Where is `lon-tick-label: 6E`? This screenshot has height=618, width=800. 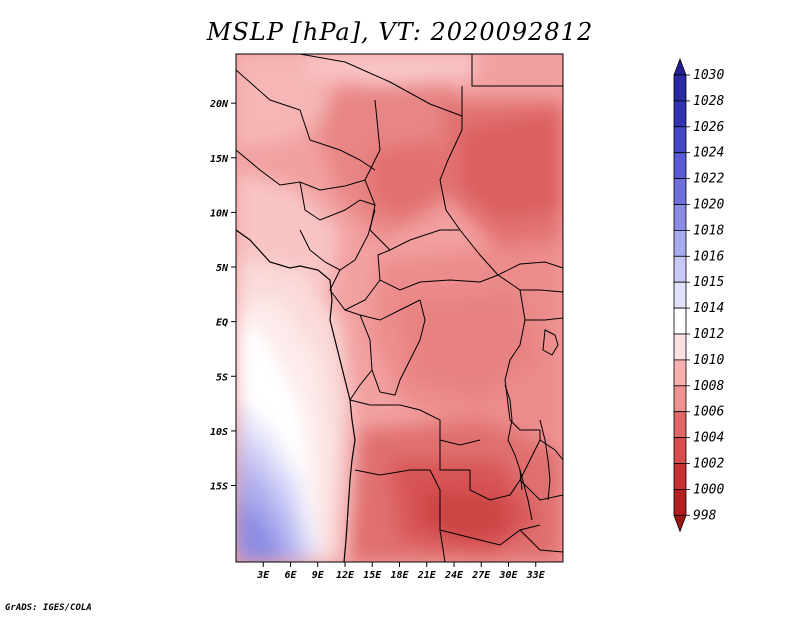 lon-tick-label: 6E is located at coordinates (290, 575).